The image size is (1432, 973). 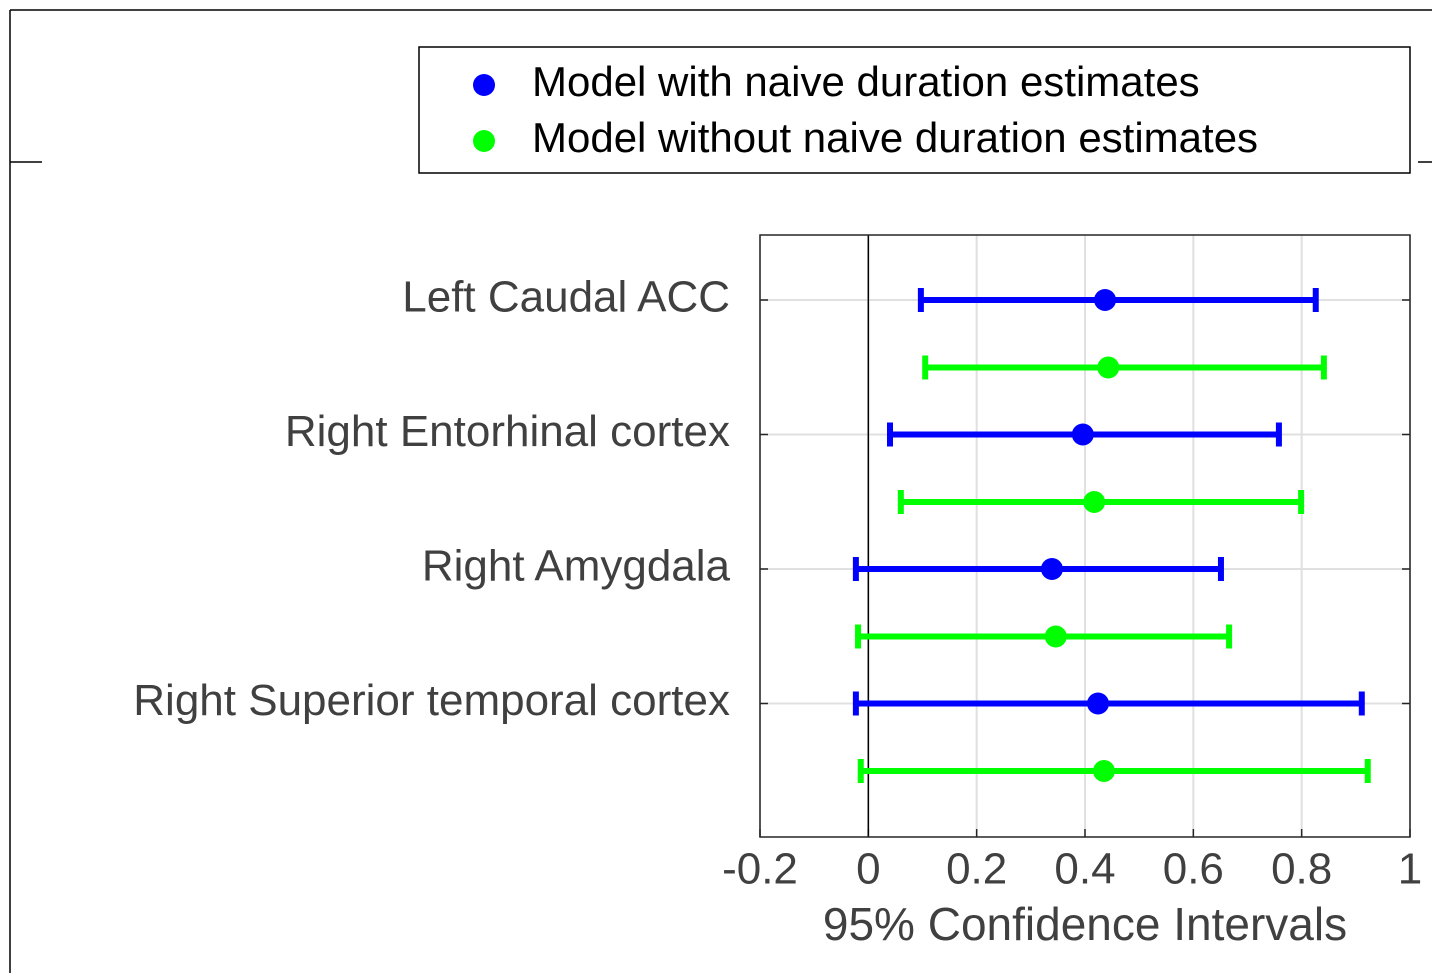 What do you see at coordinates (1085, 924) in the screenshot?
I see `x-axis-label: 95% Confidence Intervals` at bounding box center [1085, 924].